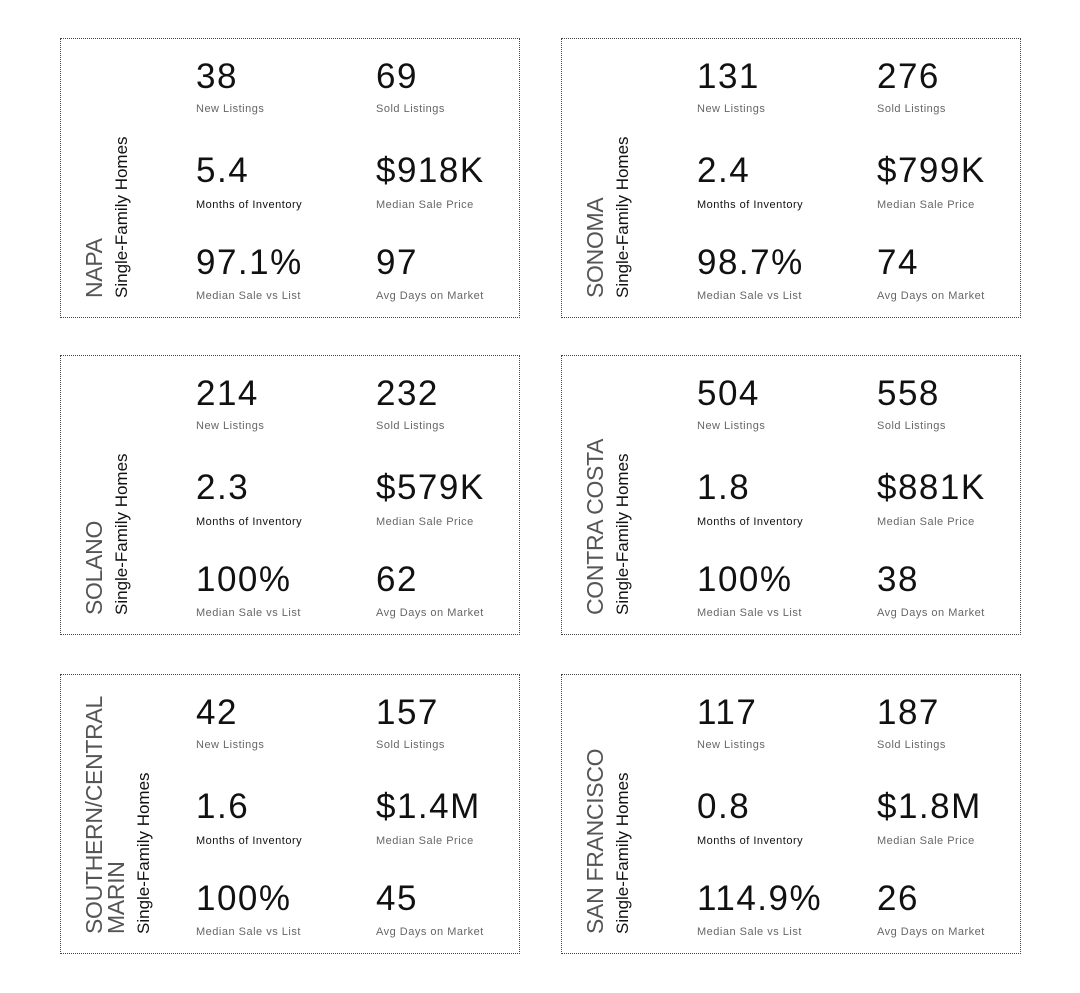 Image resolution: width=1080 pixels, height=993 pixels. Describe the element at coordinates (223, 806) in the screenshot. I see `stat-value: 1.6` at that location.